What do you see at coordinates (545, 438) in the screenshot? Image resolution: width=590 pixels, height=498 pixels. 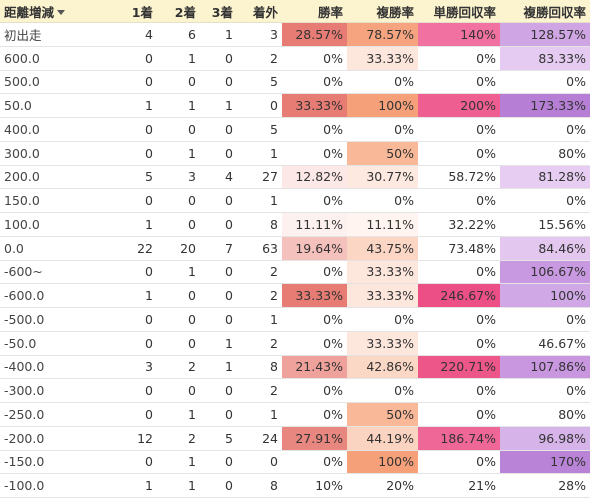 I see `cell: 96.98%` at bounding box center [545, 438].